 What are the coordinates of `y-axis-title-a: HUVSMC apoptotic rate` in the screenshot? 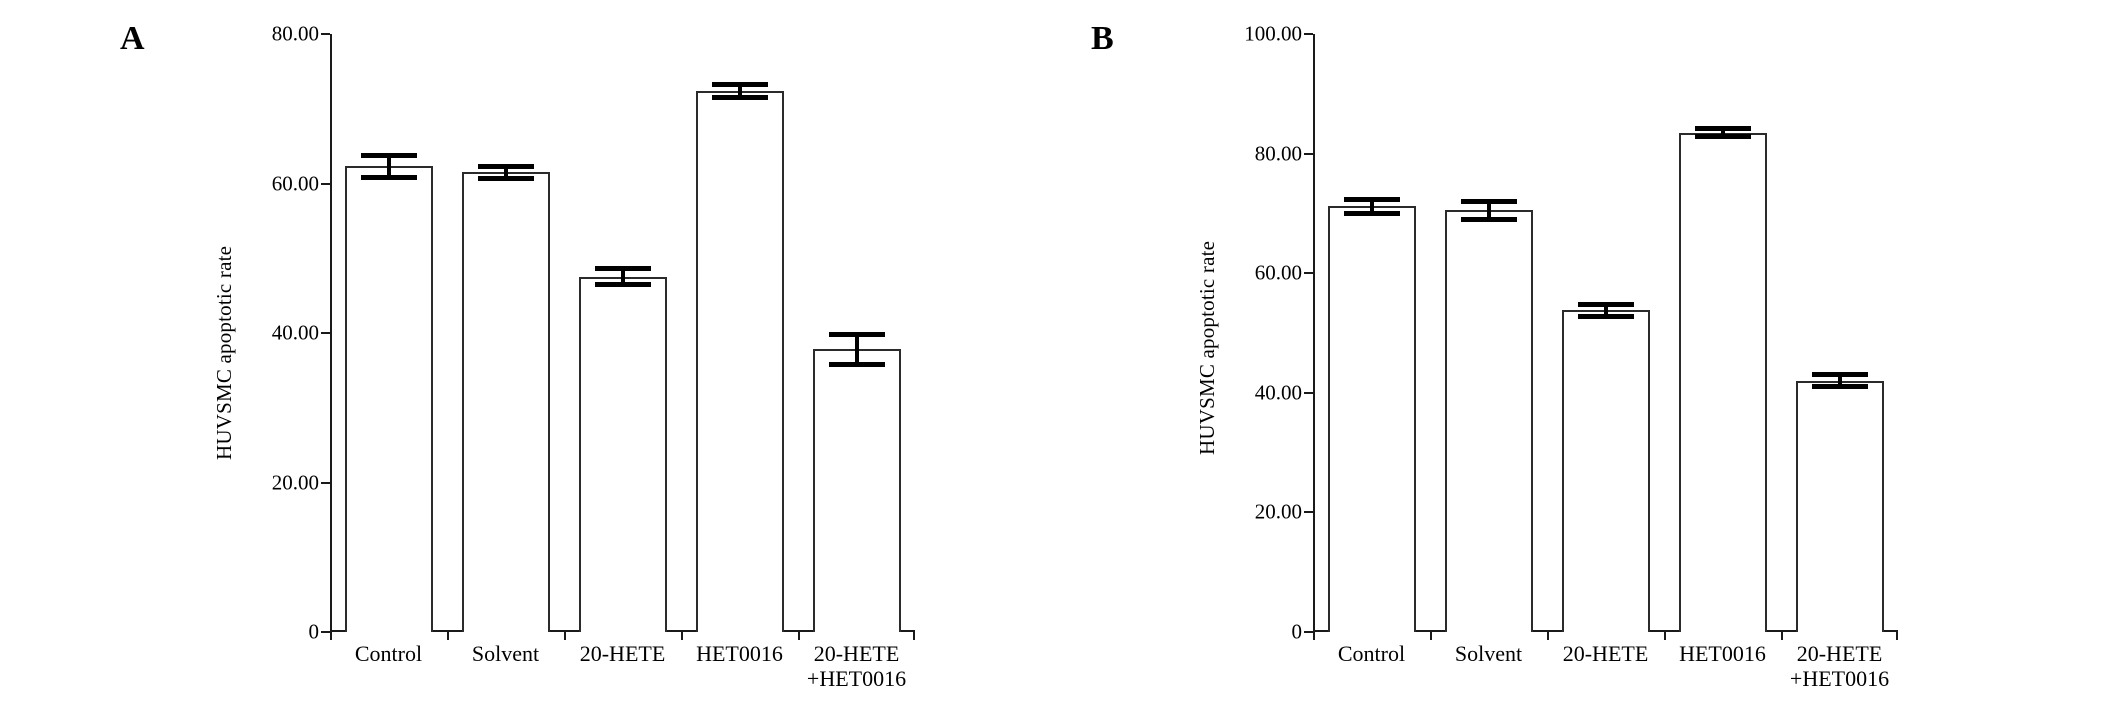 It's located at (224, 352).